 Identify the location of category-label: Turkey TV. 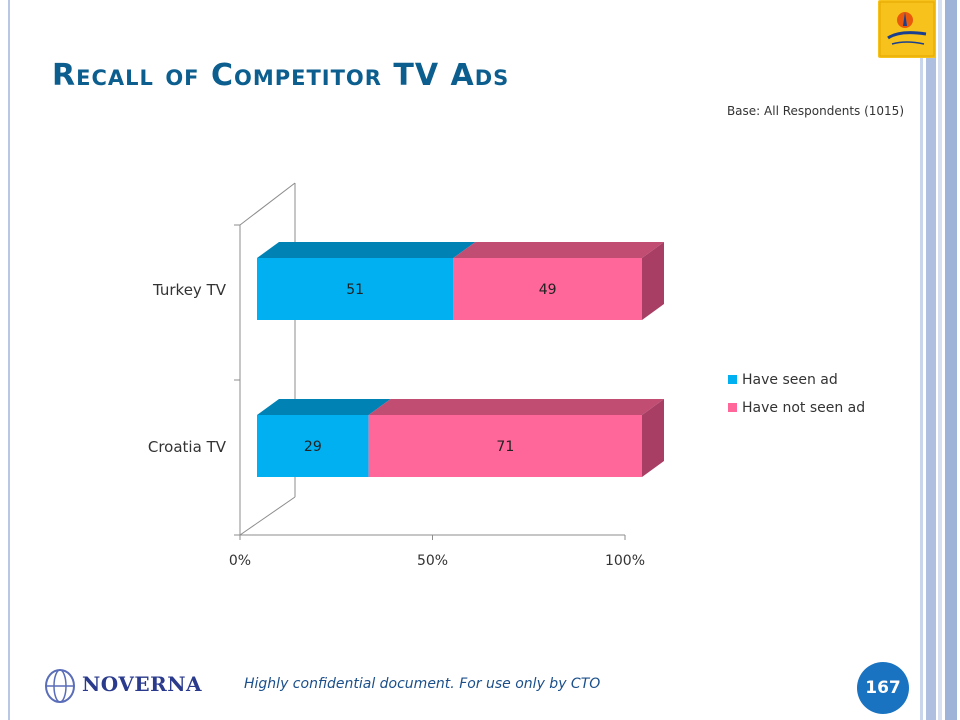
(189, 290).